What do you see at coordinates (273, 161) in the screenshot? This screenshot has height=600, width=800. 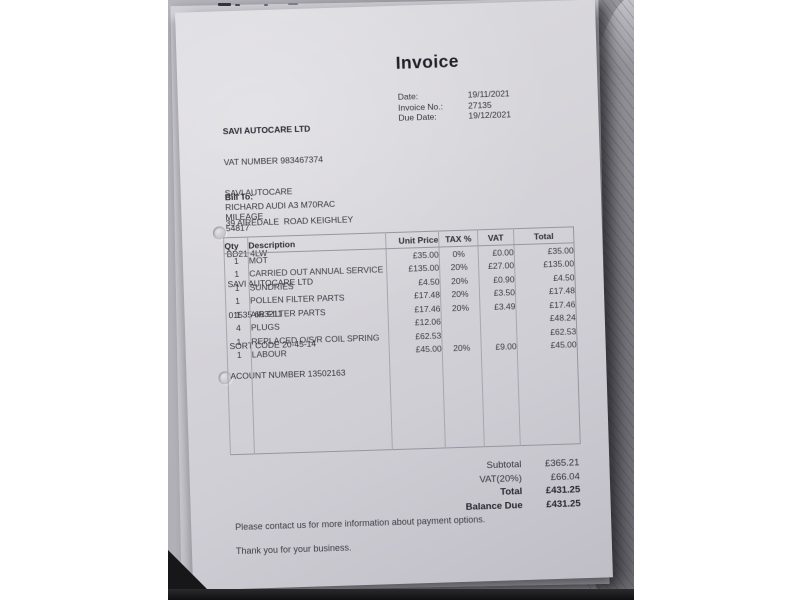 I see `company-line: VAT NUMBER 983467374` at bounding box center [273, 161].